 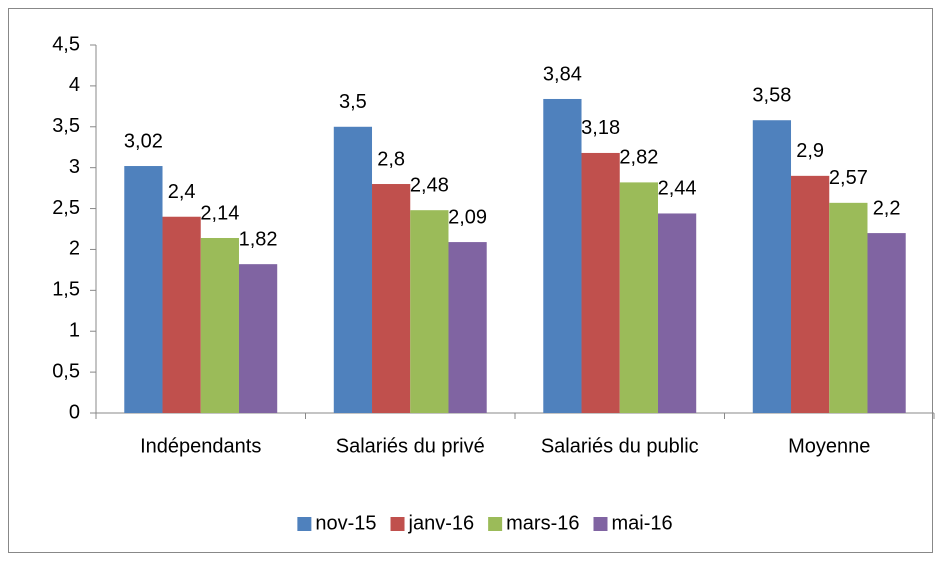 What do you see at coordinates (410, 446) in the screenshot?
I see `x-tick-label: Salariés du privé` at bounding box center [410, 446].